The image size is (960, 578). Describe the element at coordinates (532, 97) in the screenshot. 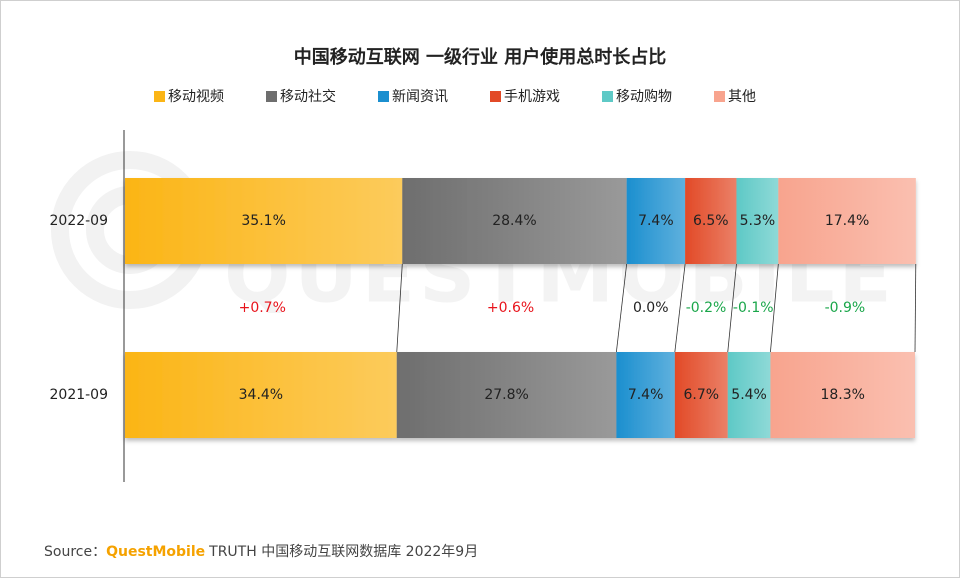

I see `legend-label: 手机游戏` at that location.